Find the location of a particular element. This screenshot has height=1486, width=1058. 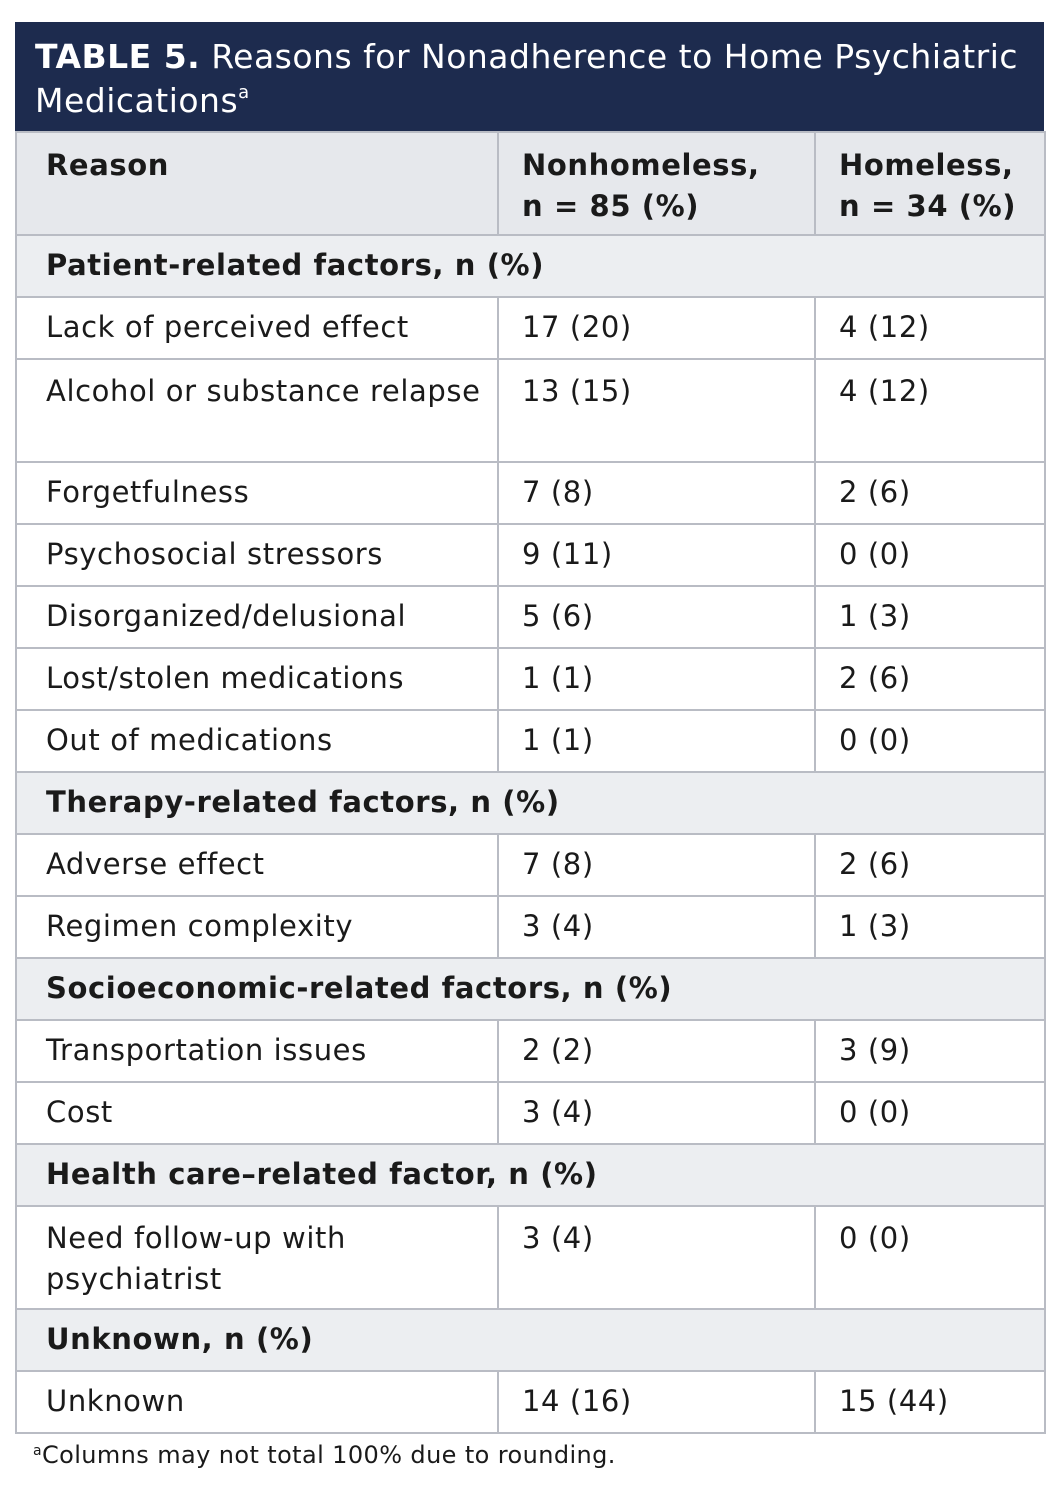

homeless-cell: 15 (44) is located at coordinates (930, 1402).